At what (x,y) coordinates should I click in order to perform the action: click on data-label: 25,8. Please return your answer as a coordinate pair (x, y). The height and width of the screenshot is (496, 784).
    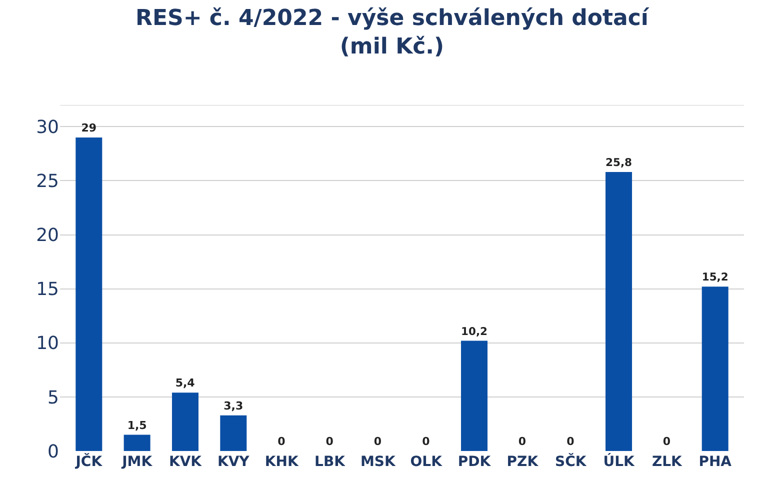
    Looking at the image, I should click on (619, 163).